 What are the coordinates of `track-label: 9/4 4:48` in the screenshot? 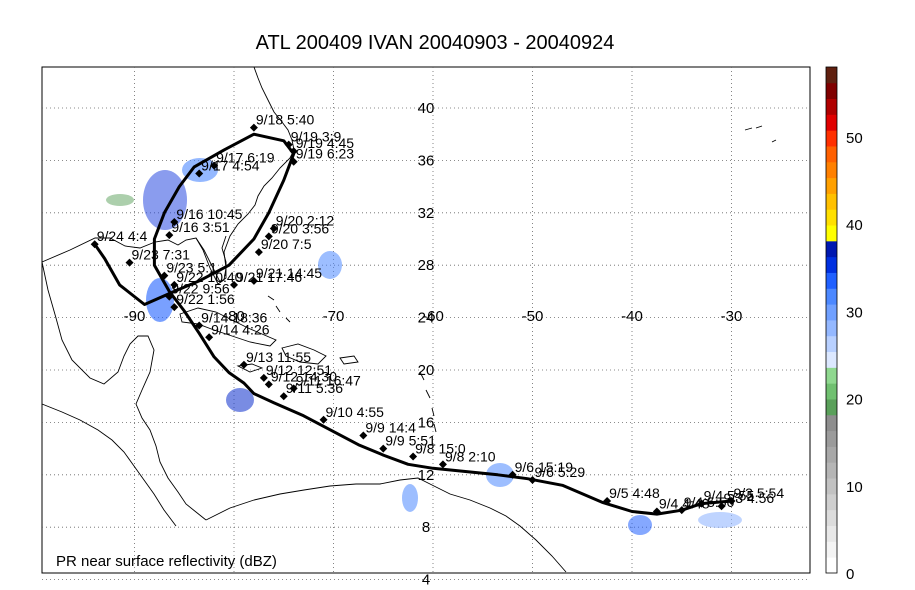 It's located at (684, 503).